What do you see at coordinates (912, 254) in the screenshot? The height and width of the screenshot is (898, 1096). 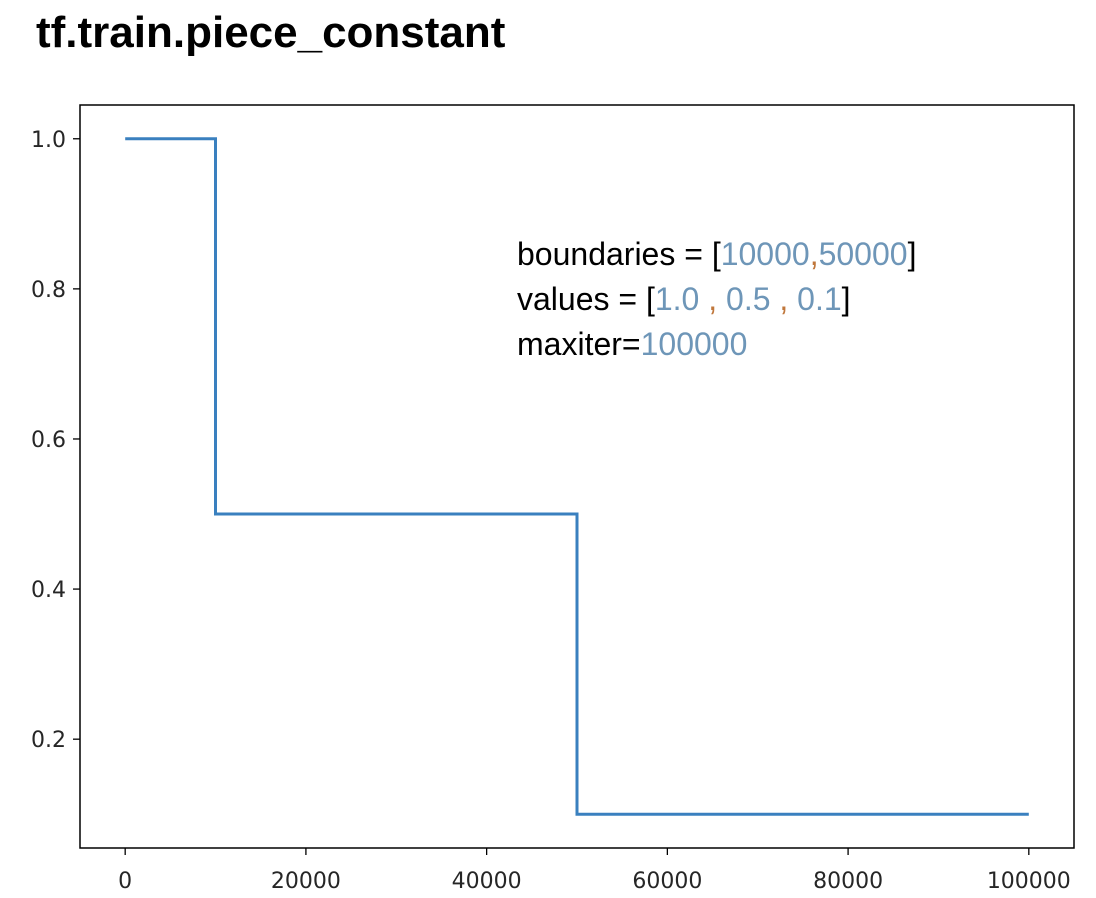 I see `annotation-boundaries-suffix: ]` at bounding box center [912, 254].